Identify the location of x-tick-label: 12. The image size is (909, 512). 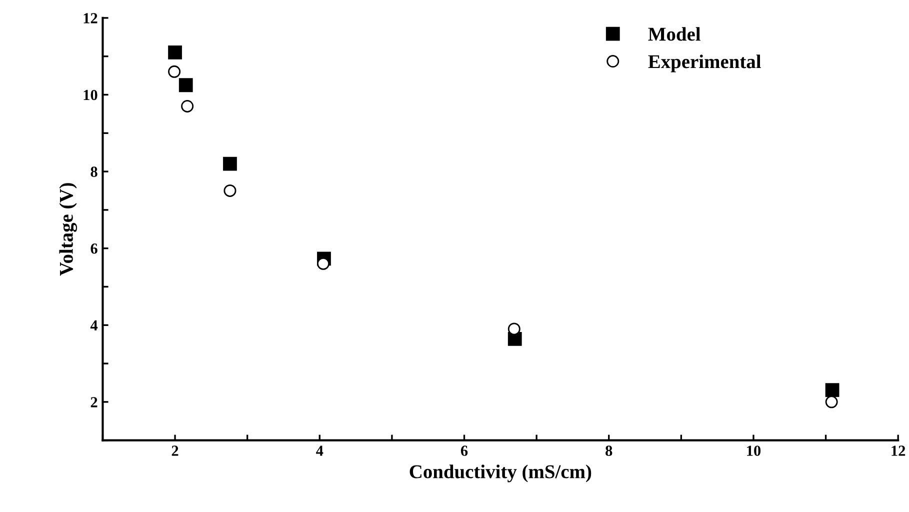
(899, 451).